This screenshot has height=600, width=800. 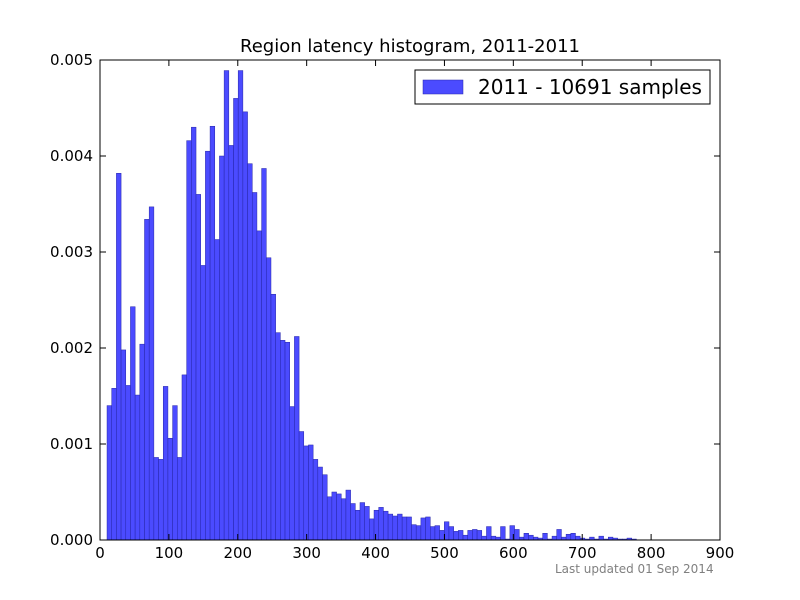 I want to click on x-tick-label: 900, so click(x=720, y=553).